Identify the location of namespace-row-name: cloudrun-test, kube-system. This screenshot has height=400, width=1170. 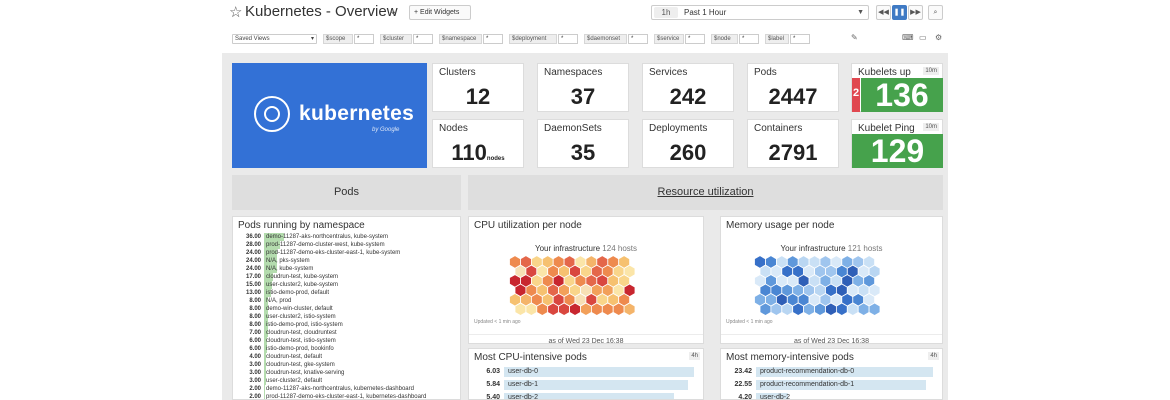
(302, 277).